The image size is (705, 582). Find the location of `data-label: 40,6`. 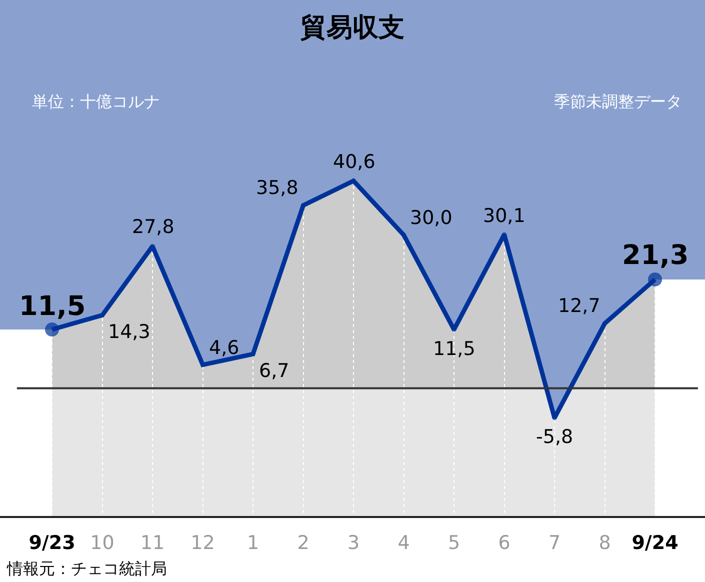

data-label: 40,6 is located at coordinates (354, 162).